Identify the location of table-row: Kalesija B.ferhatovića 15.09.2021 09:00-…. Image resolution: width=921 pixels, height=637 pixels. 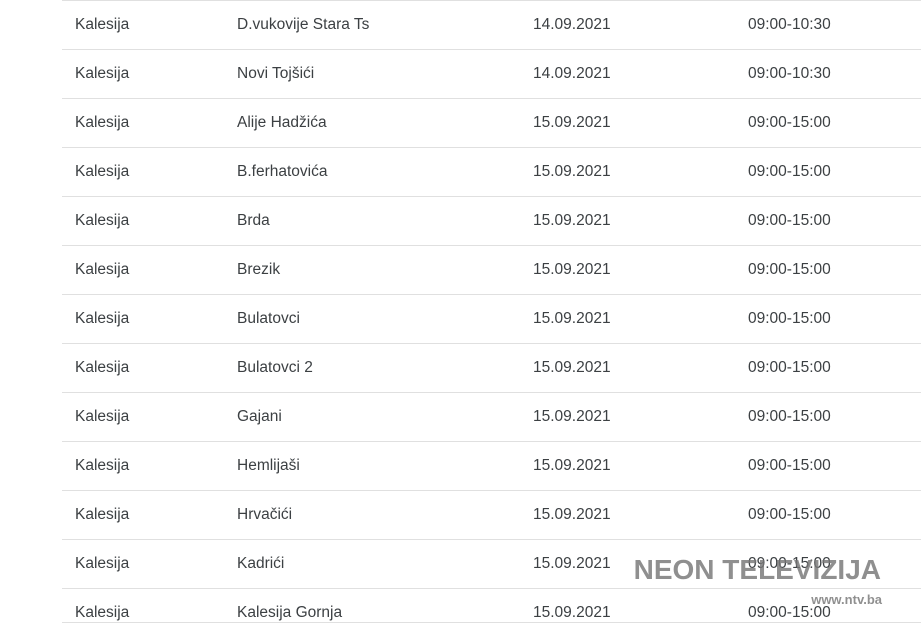
(491, 171).